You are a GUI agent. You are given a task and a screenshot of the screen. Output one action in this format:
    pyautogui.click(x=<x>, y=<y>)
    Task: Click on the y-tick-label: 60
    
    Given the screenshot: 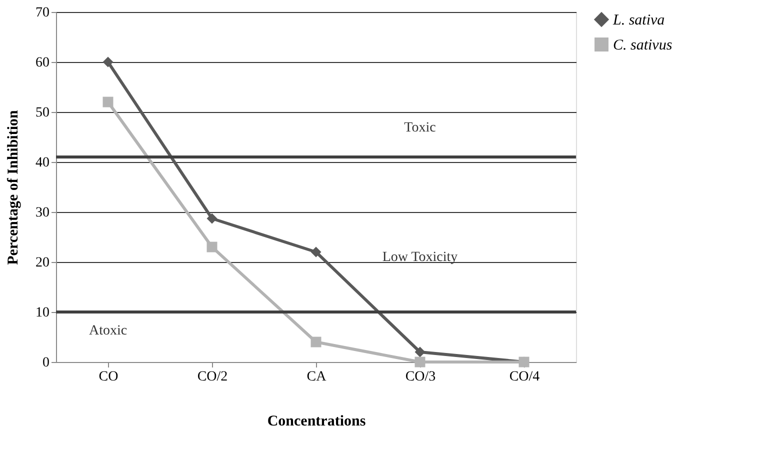 What is the action you would take?
    pyautogui.click(x=43, y=63)
    